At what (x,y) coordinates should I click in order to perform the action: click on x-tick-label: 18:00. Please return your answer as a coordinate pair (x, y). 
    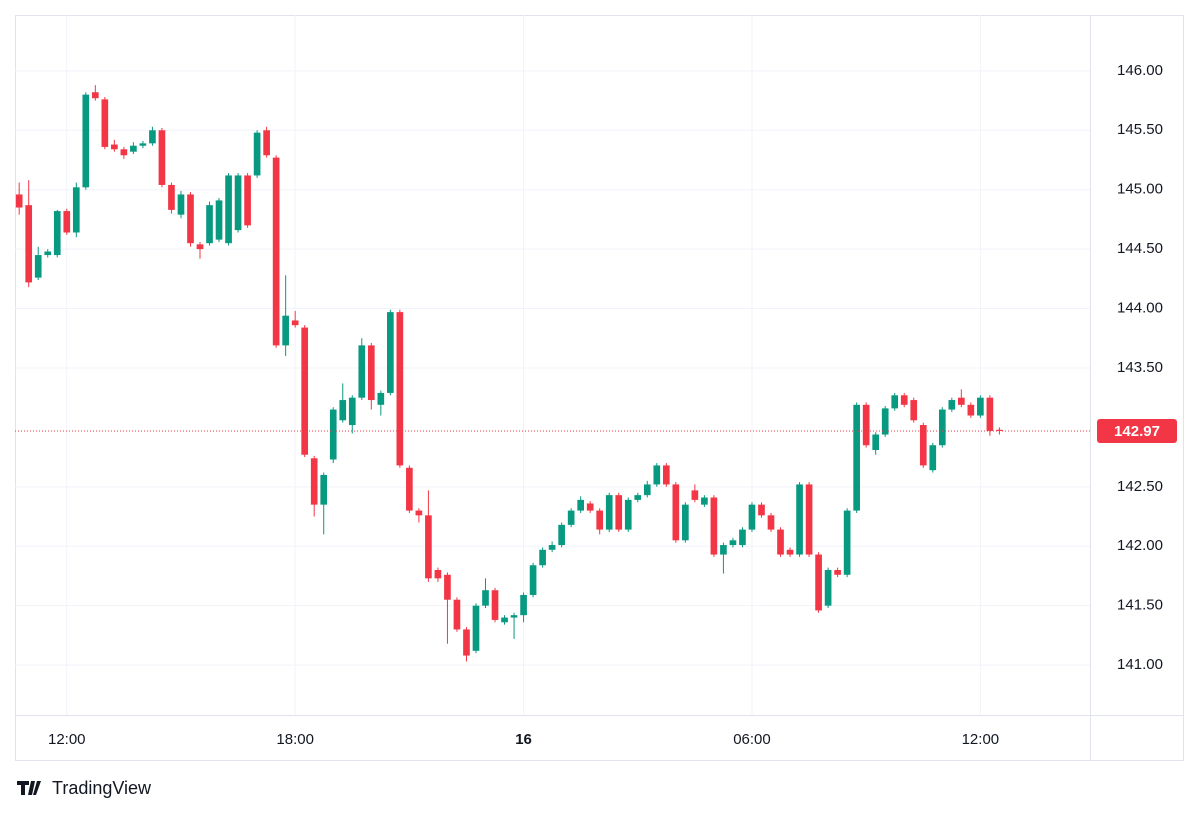
    Looking at the image, I should click on (295, 739).